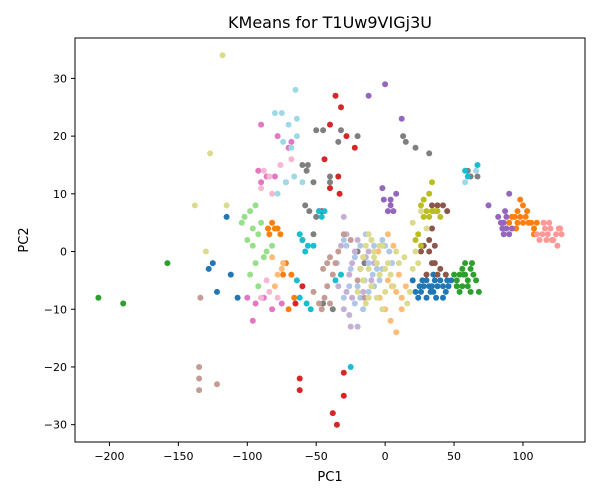 Image resolution: width=600 pixels, height=500 pixels. I want to click on x-tick-label: −50, so click(316, 456).